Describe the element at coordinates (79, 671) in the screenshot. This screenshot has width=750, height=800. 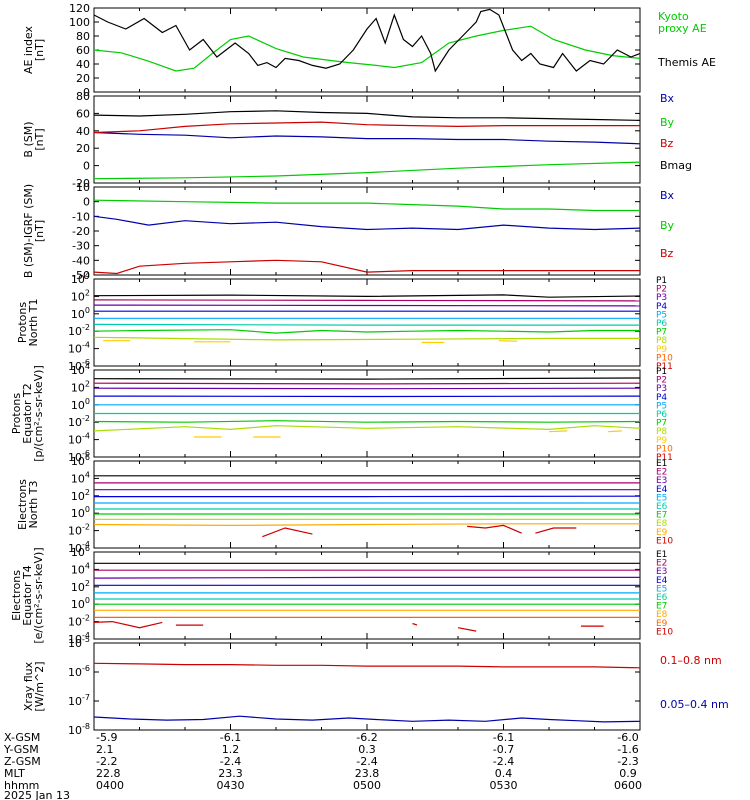
I see `y-tick-label: 10⁻⁶` at that location.